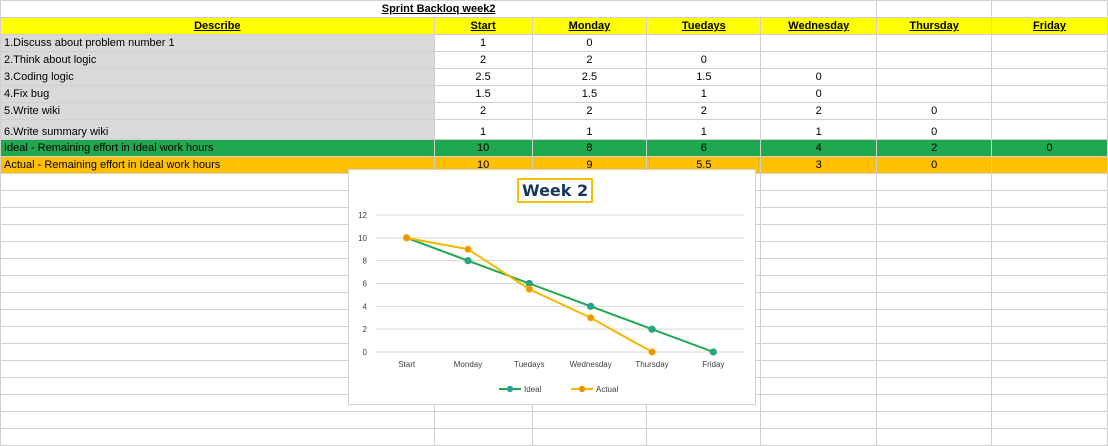  What do you see at coordinates (533, 389) in the screenshot?
I see `legend-entry: Ideal` at bounding box center [533, 389].